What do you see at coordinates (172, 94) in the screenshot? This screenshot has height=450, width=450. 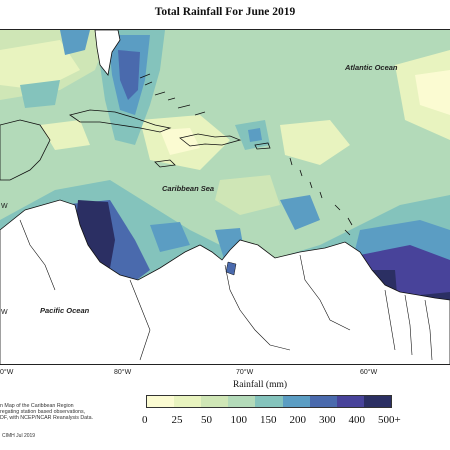 I see `bahamas-outline` at bounding box center [172, 94].